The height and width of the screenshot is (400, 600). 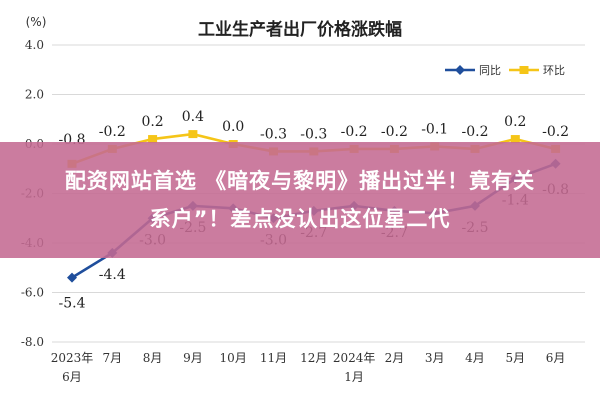 What do you see at coordinates (300, 219) in the screenshot?
I see `overlay-line-2: 系户”！差点没认出这位星二代` at bounding box center [300, 219].